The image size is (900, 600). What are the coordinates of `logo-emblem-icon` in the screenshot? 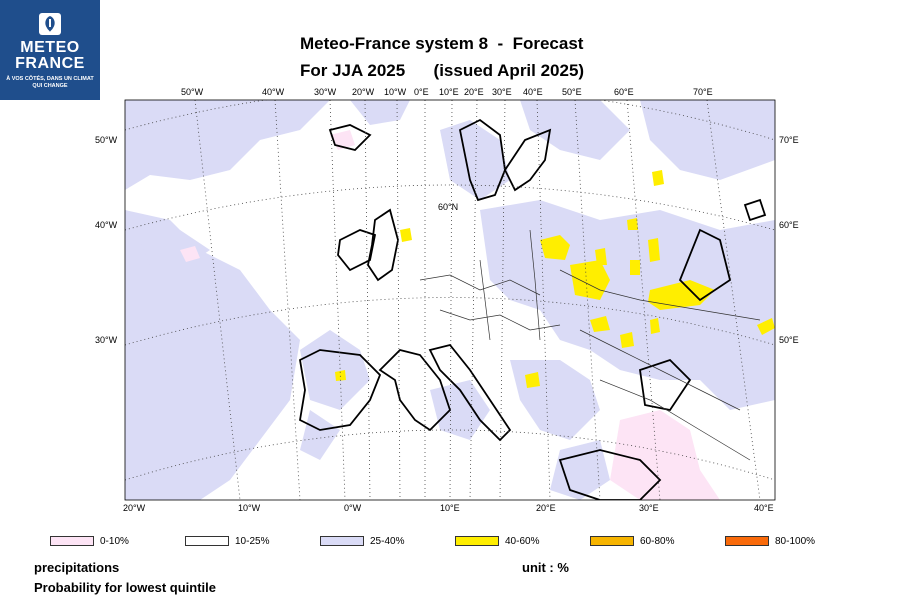 It's located at (50, 24).